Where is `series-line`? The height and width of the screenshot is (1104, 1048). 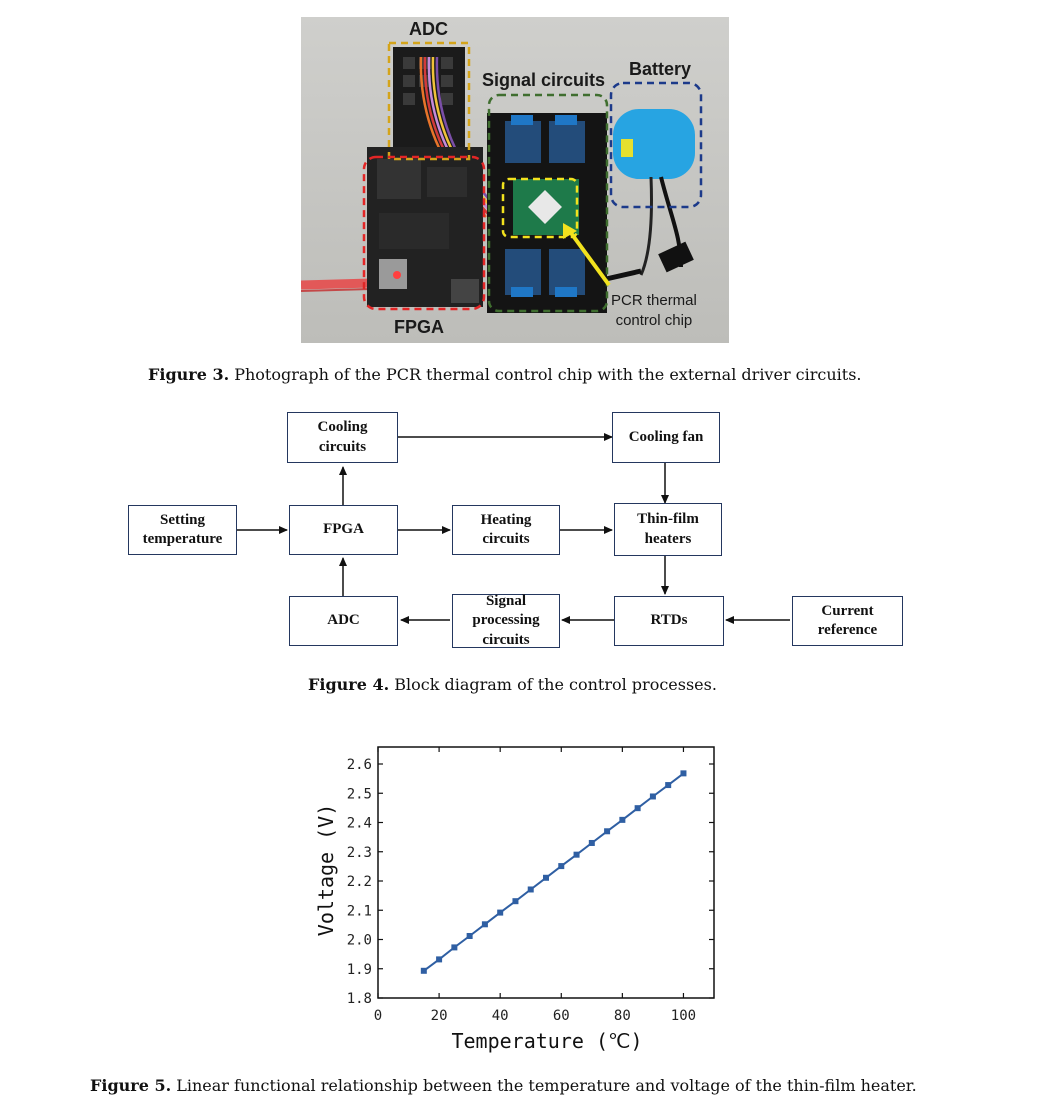
series-line is located at coordinates (554, 872).